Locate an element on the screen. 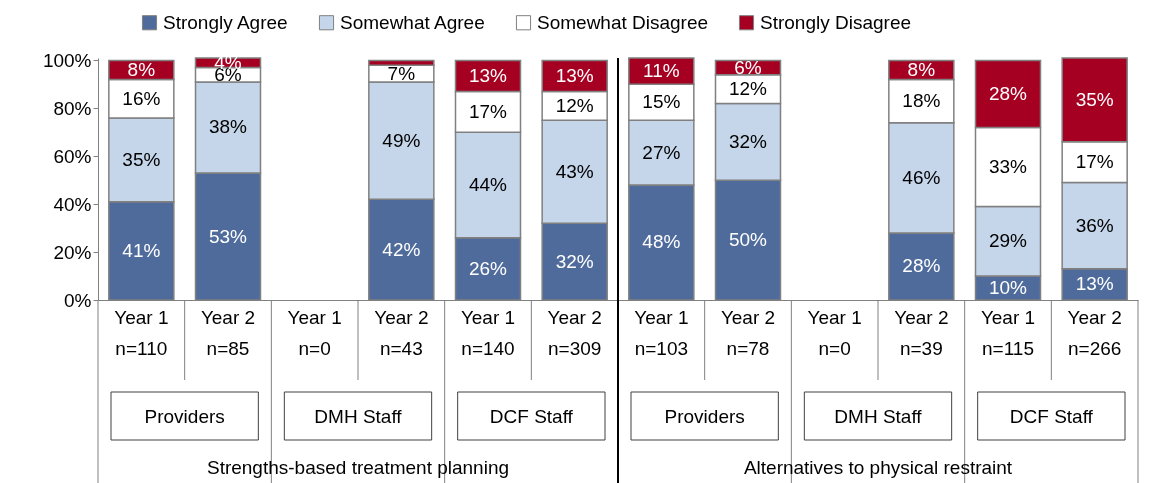 The height and width of the screenshot is (483, 1159). y-tick-label: 60% is located at coordinates (72, 156).